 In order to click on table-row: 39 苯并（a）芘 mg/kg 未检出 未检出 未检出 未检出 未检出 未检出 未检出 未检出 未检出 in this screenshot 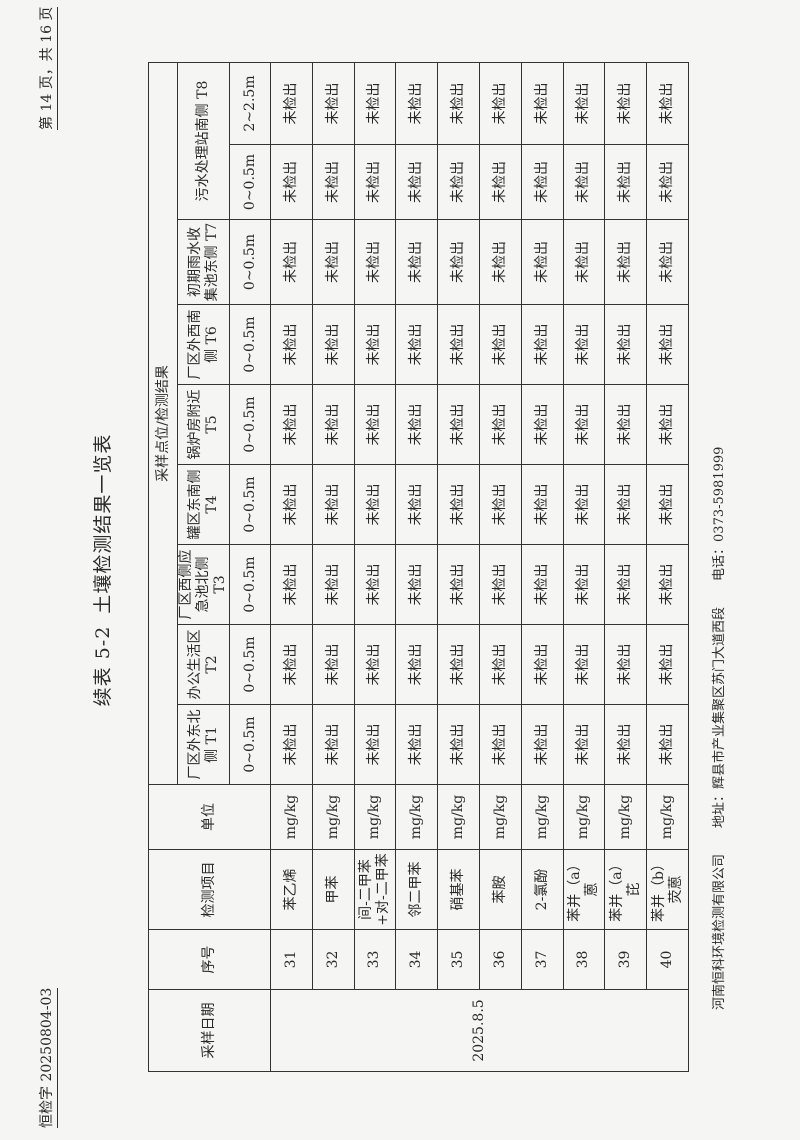, I will do `click(625, 566)`.